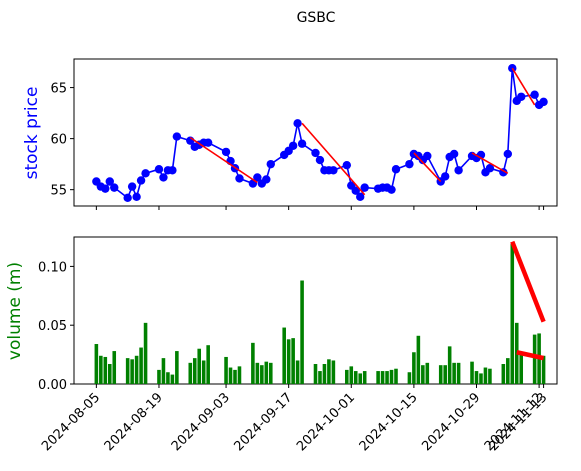 This screenshot has width=581, height=471. Describe the element at coordinates (71, 422) in the screenshot. I see `volume-xtick-label: 2024-08-05` at that location.